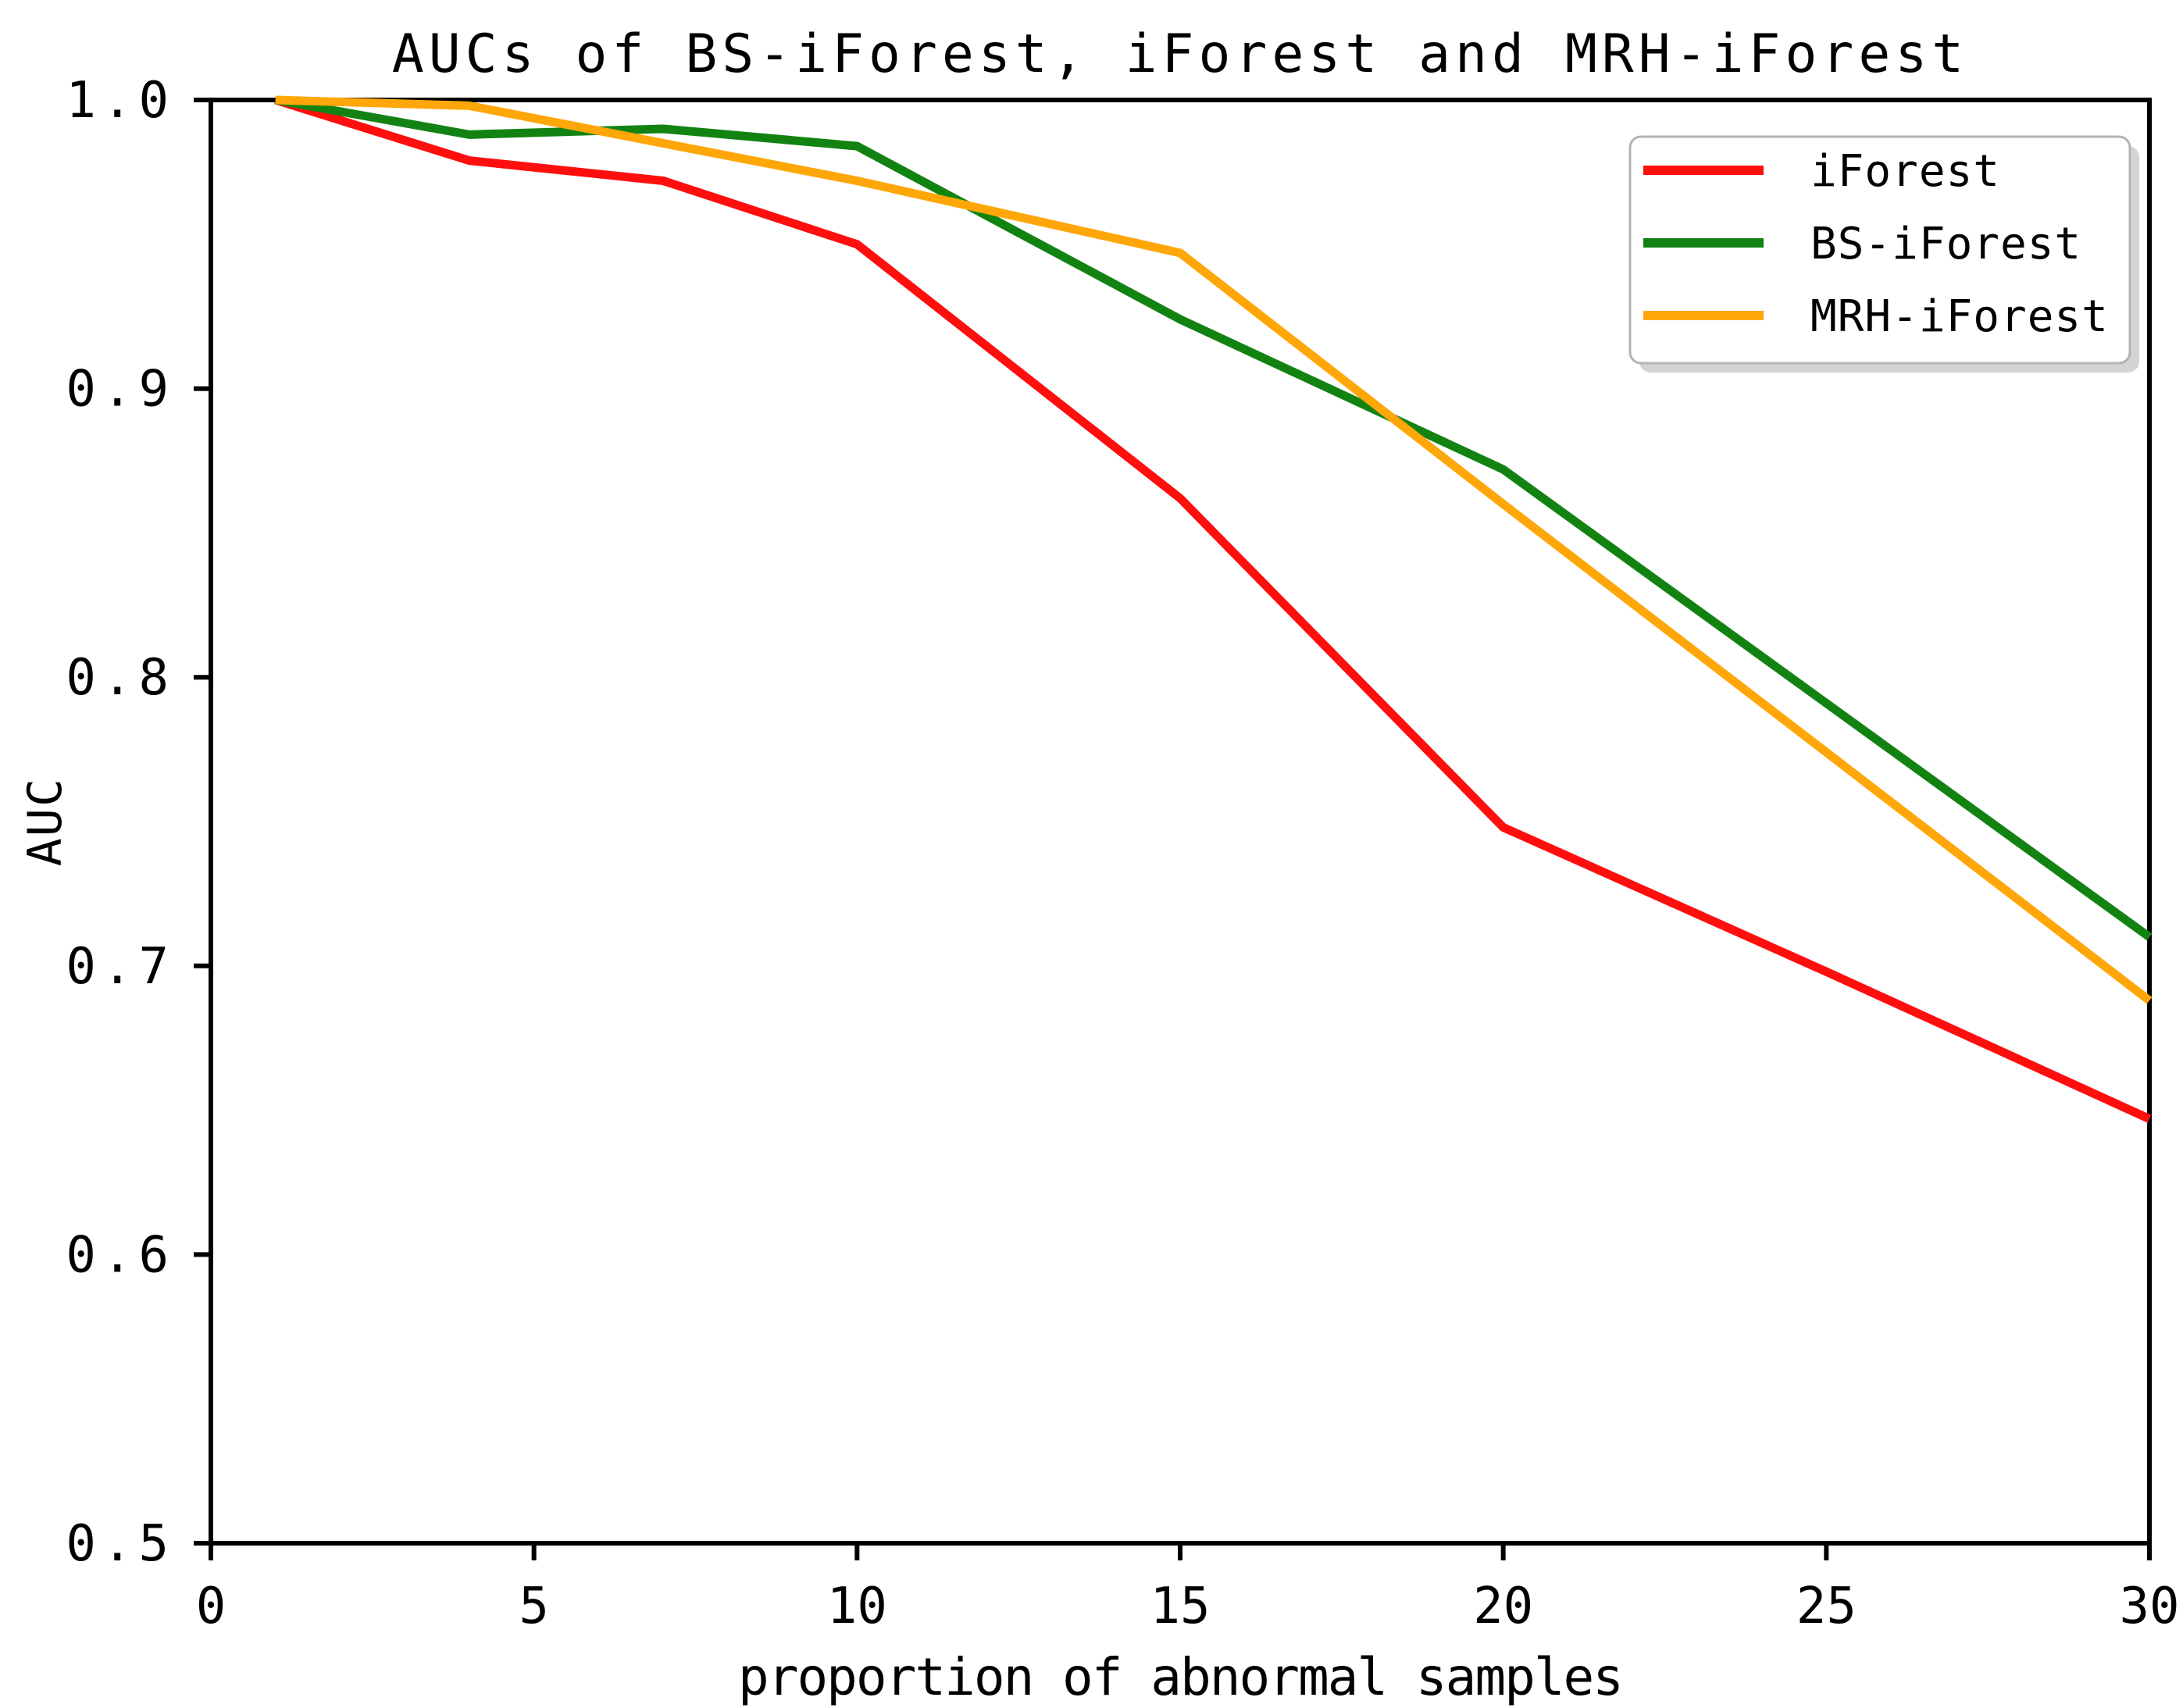 Image resolution: width=2183 pixels, height=1708 pixels. Describe the element at coordinates (1180, 1606) in the screenshot. I see `x-tick-label: 15` at that location.